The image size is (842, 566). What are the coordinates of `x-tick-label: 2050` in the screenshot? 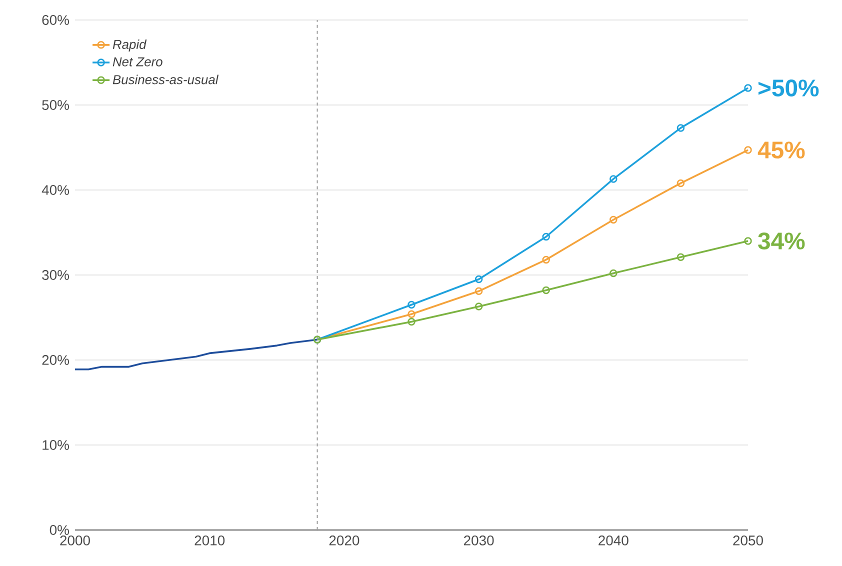 It's located at (748, 541).